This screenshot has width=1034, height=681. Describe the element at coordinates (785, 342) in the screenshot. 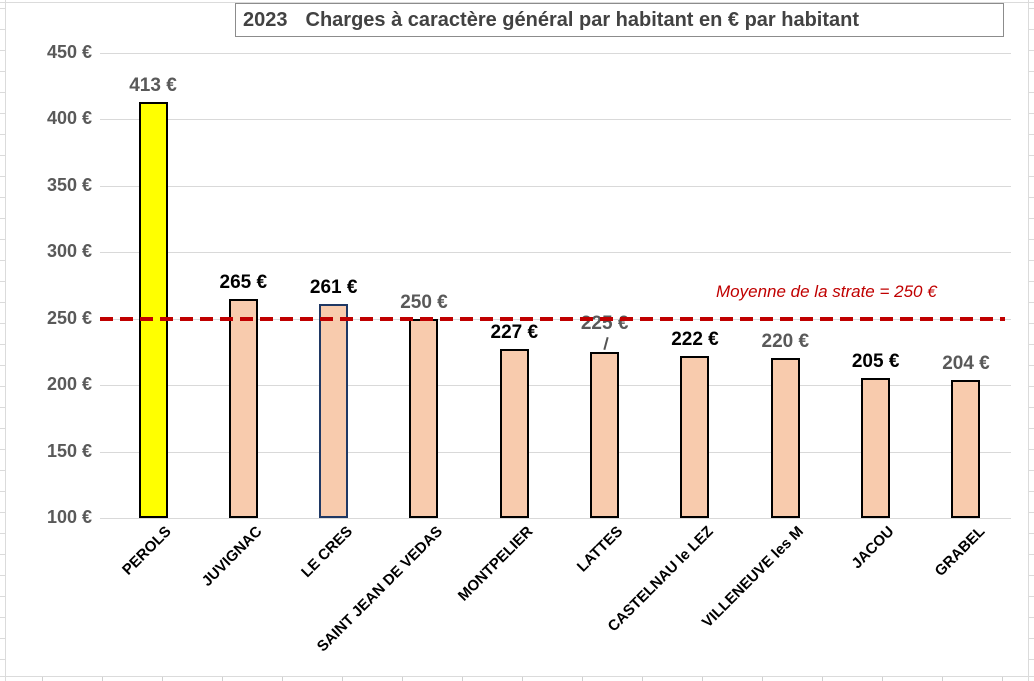

I see `value-label-villeneuve-les-m: 220 €` at that location.